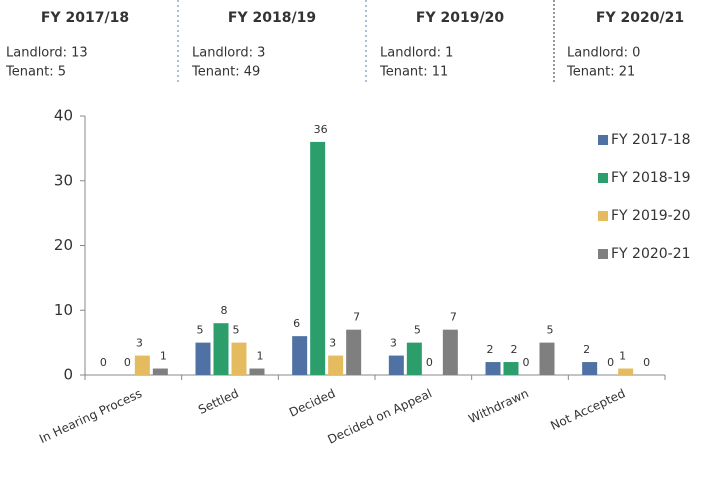 The width and height of the screenshot is (705, 481). Describe the element at coordinates (651, 140) in the screenshot. I see `legend-label: FY 2017-18` at that location.